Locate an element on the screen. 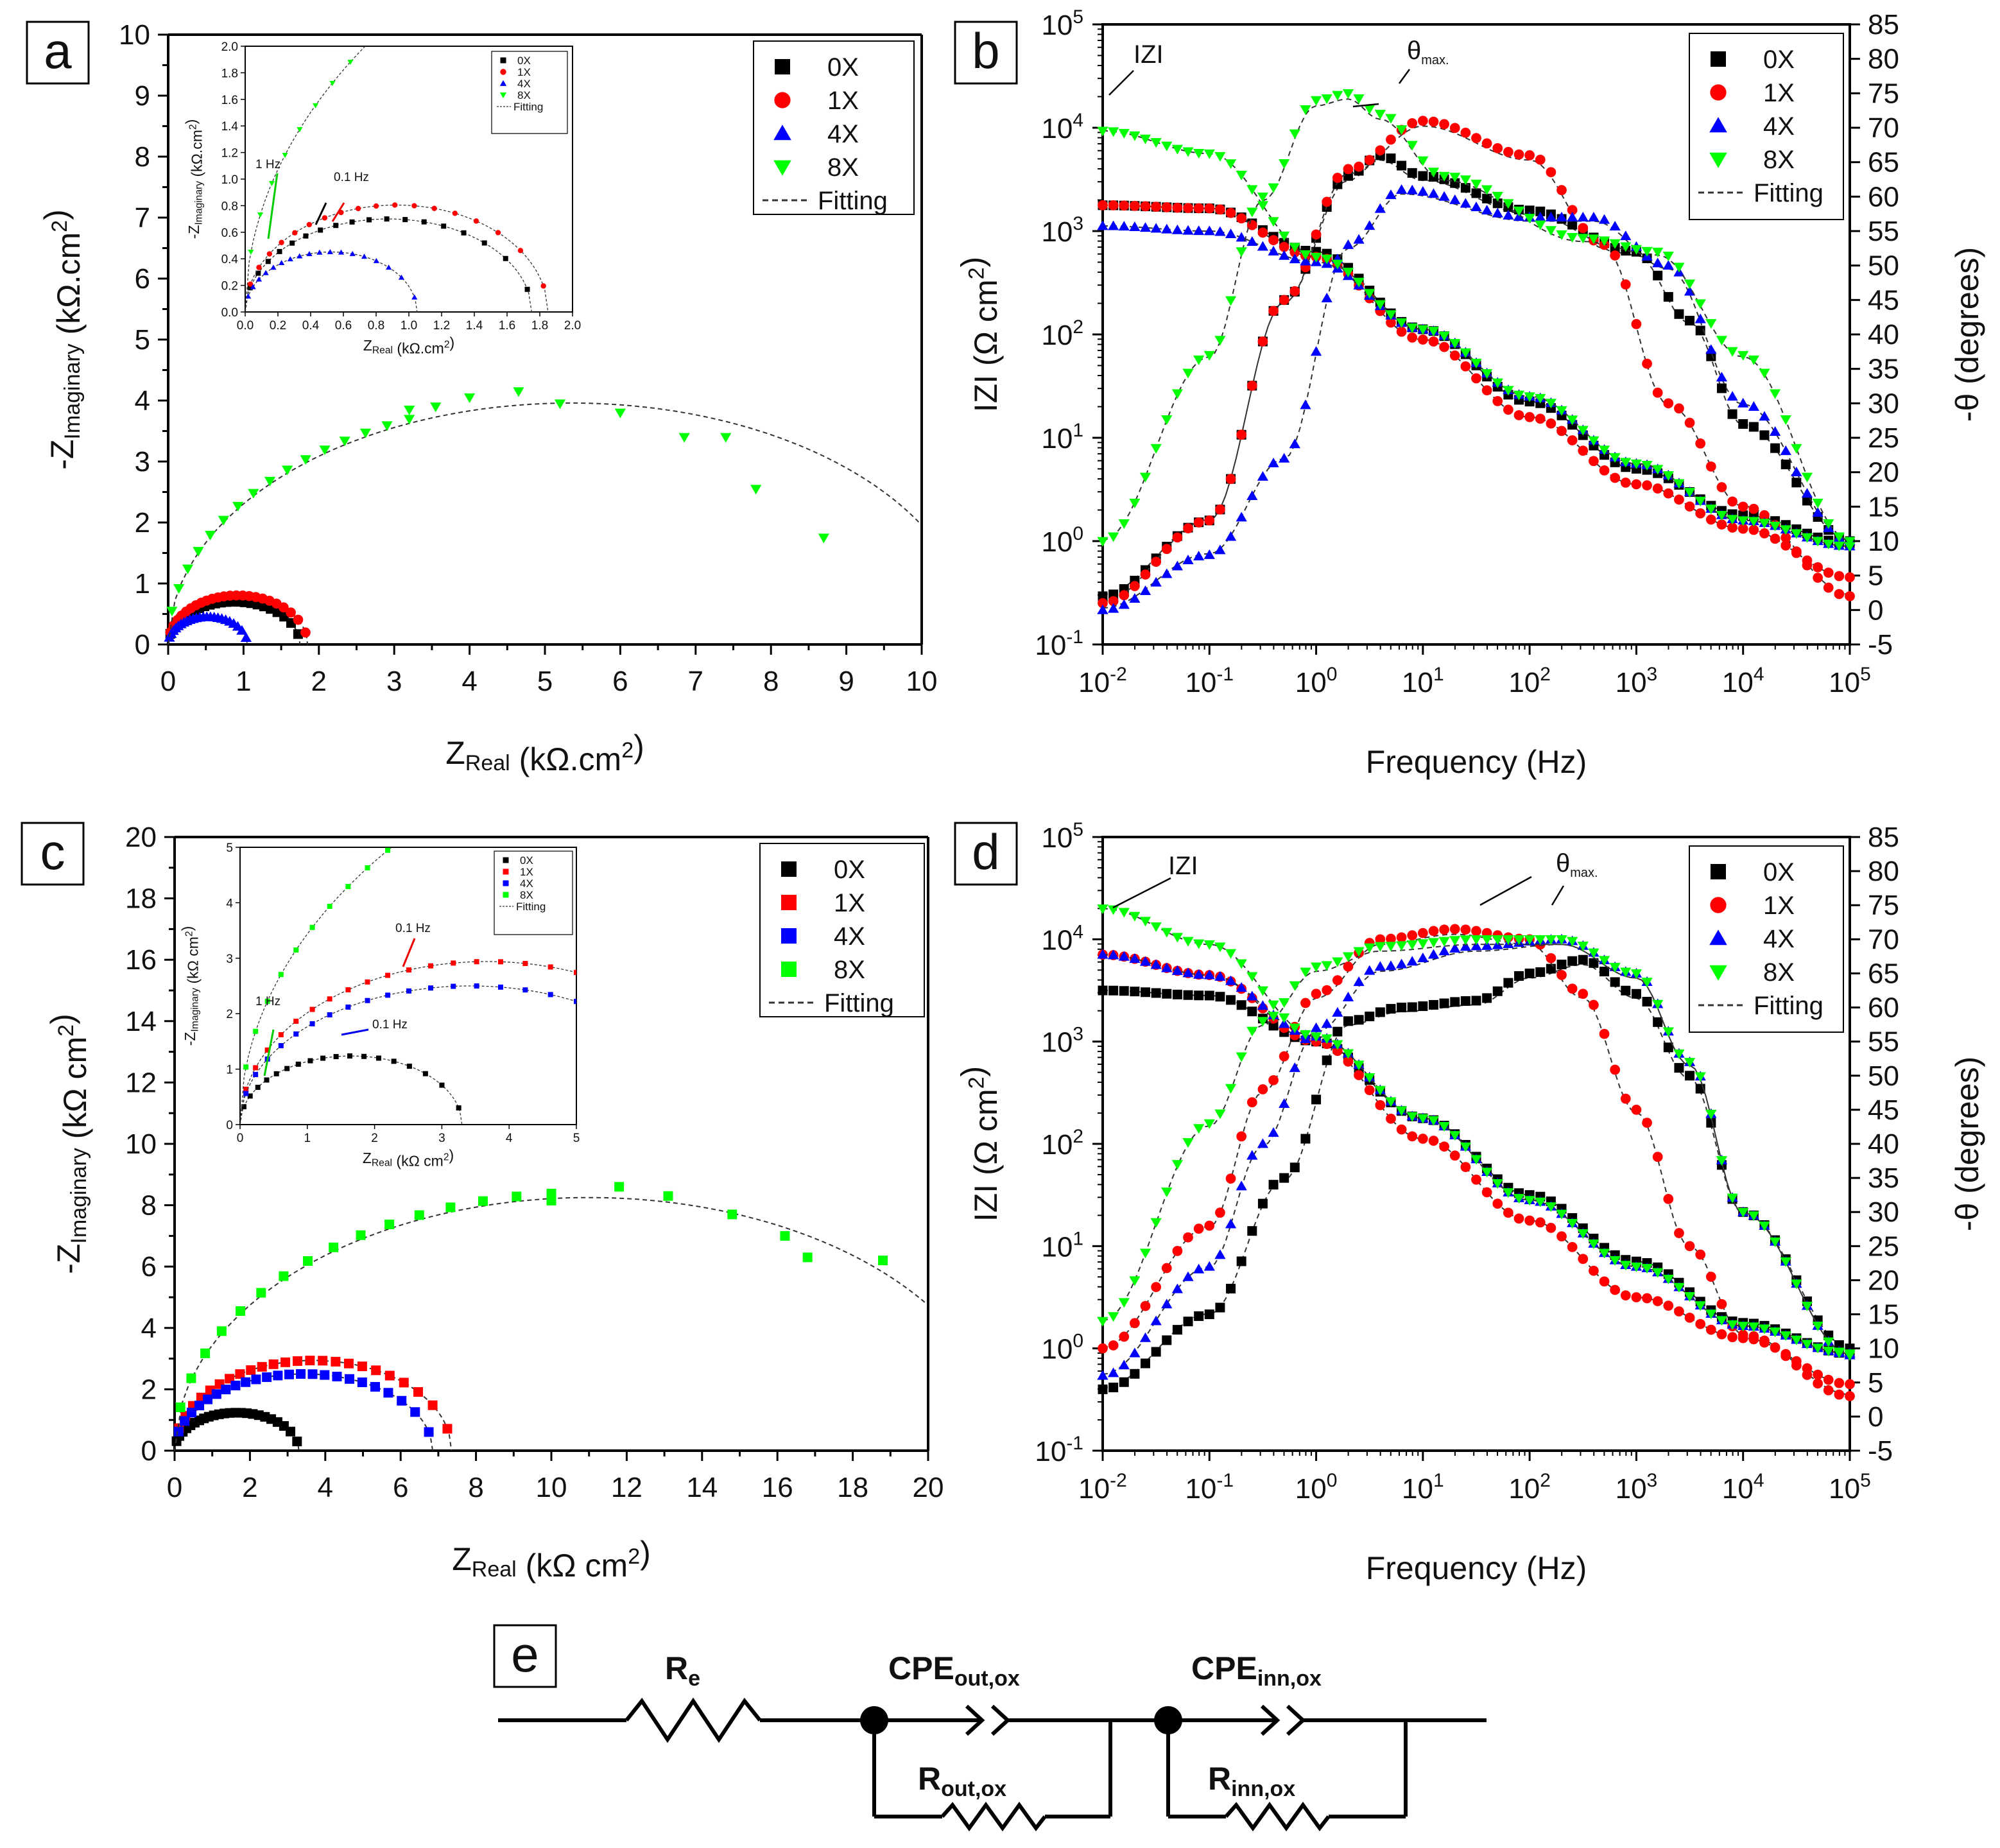 The height and width of the screenshot is (1848, 2000). legend-marker-8X is located at coordinates (1718, 160).